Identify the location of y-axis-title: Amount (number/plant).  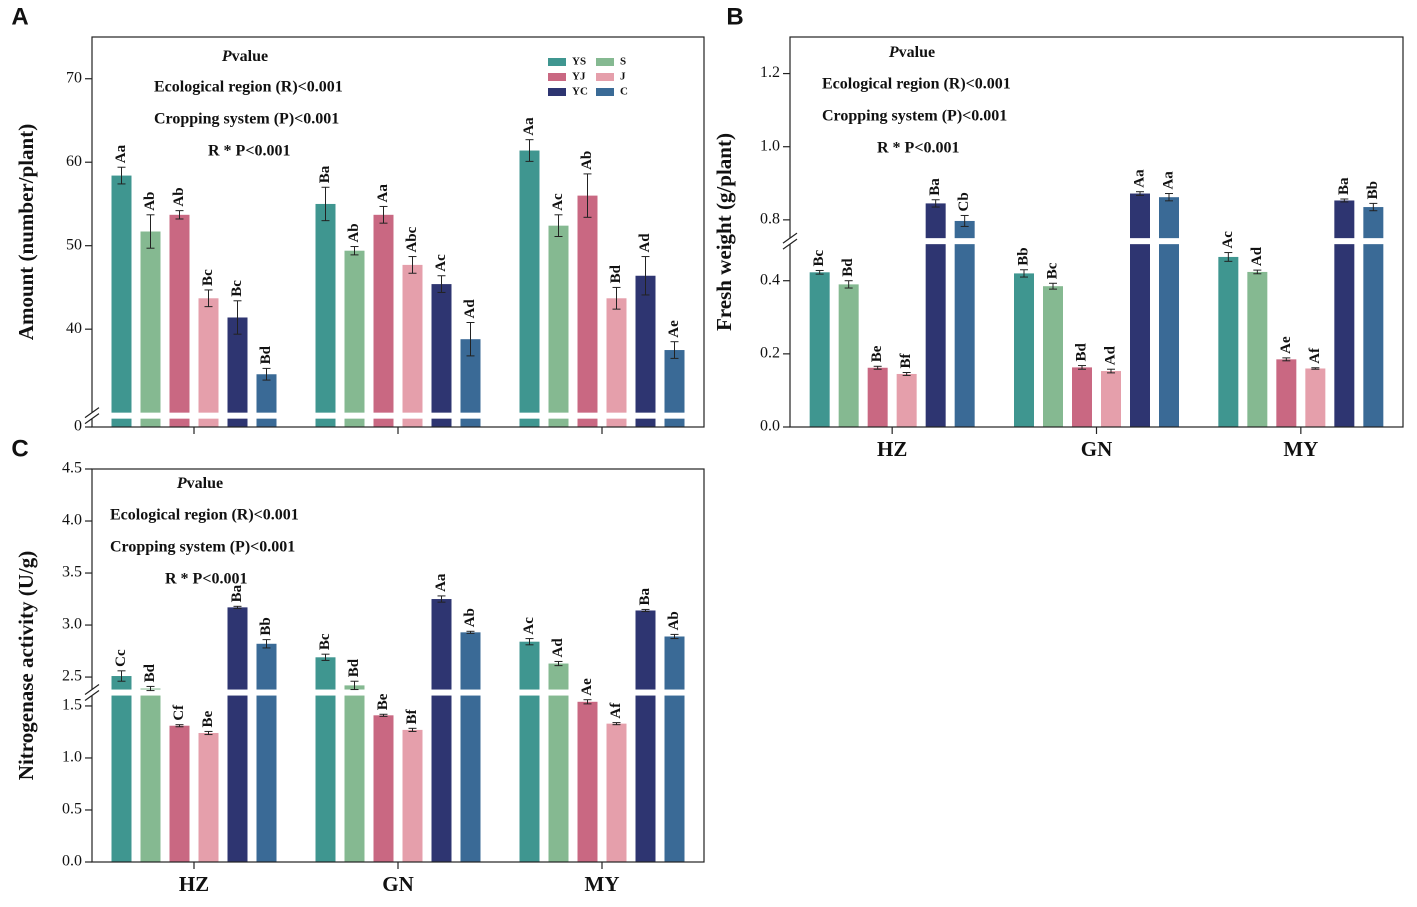
(26, 232).